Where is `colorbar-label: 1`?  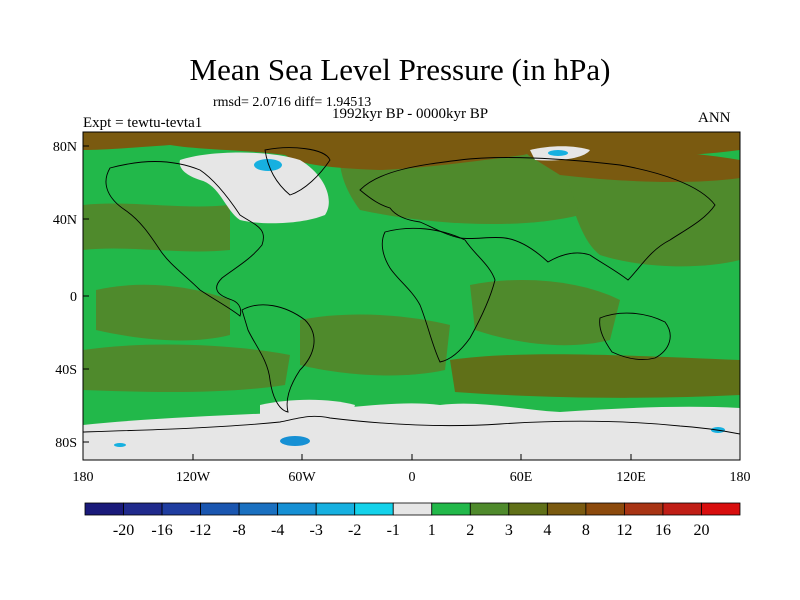
colorbar-label: 1 is located at coordinates (432, 530).